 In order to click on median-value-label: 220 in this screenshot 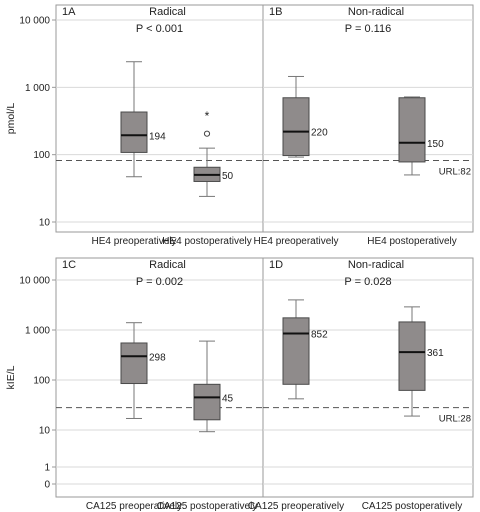, I will do `click(319, 133)`.